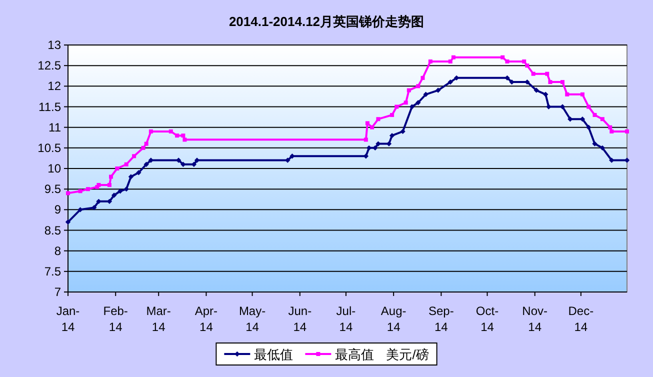 The height and width of the screenshot is (377, 653). I want to click on legend-label: 最高值, so click(354, 354).